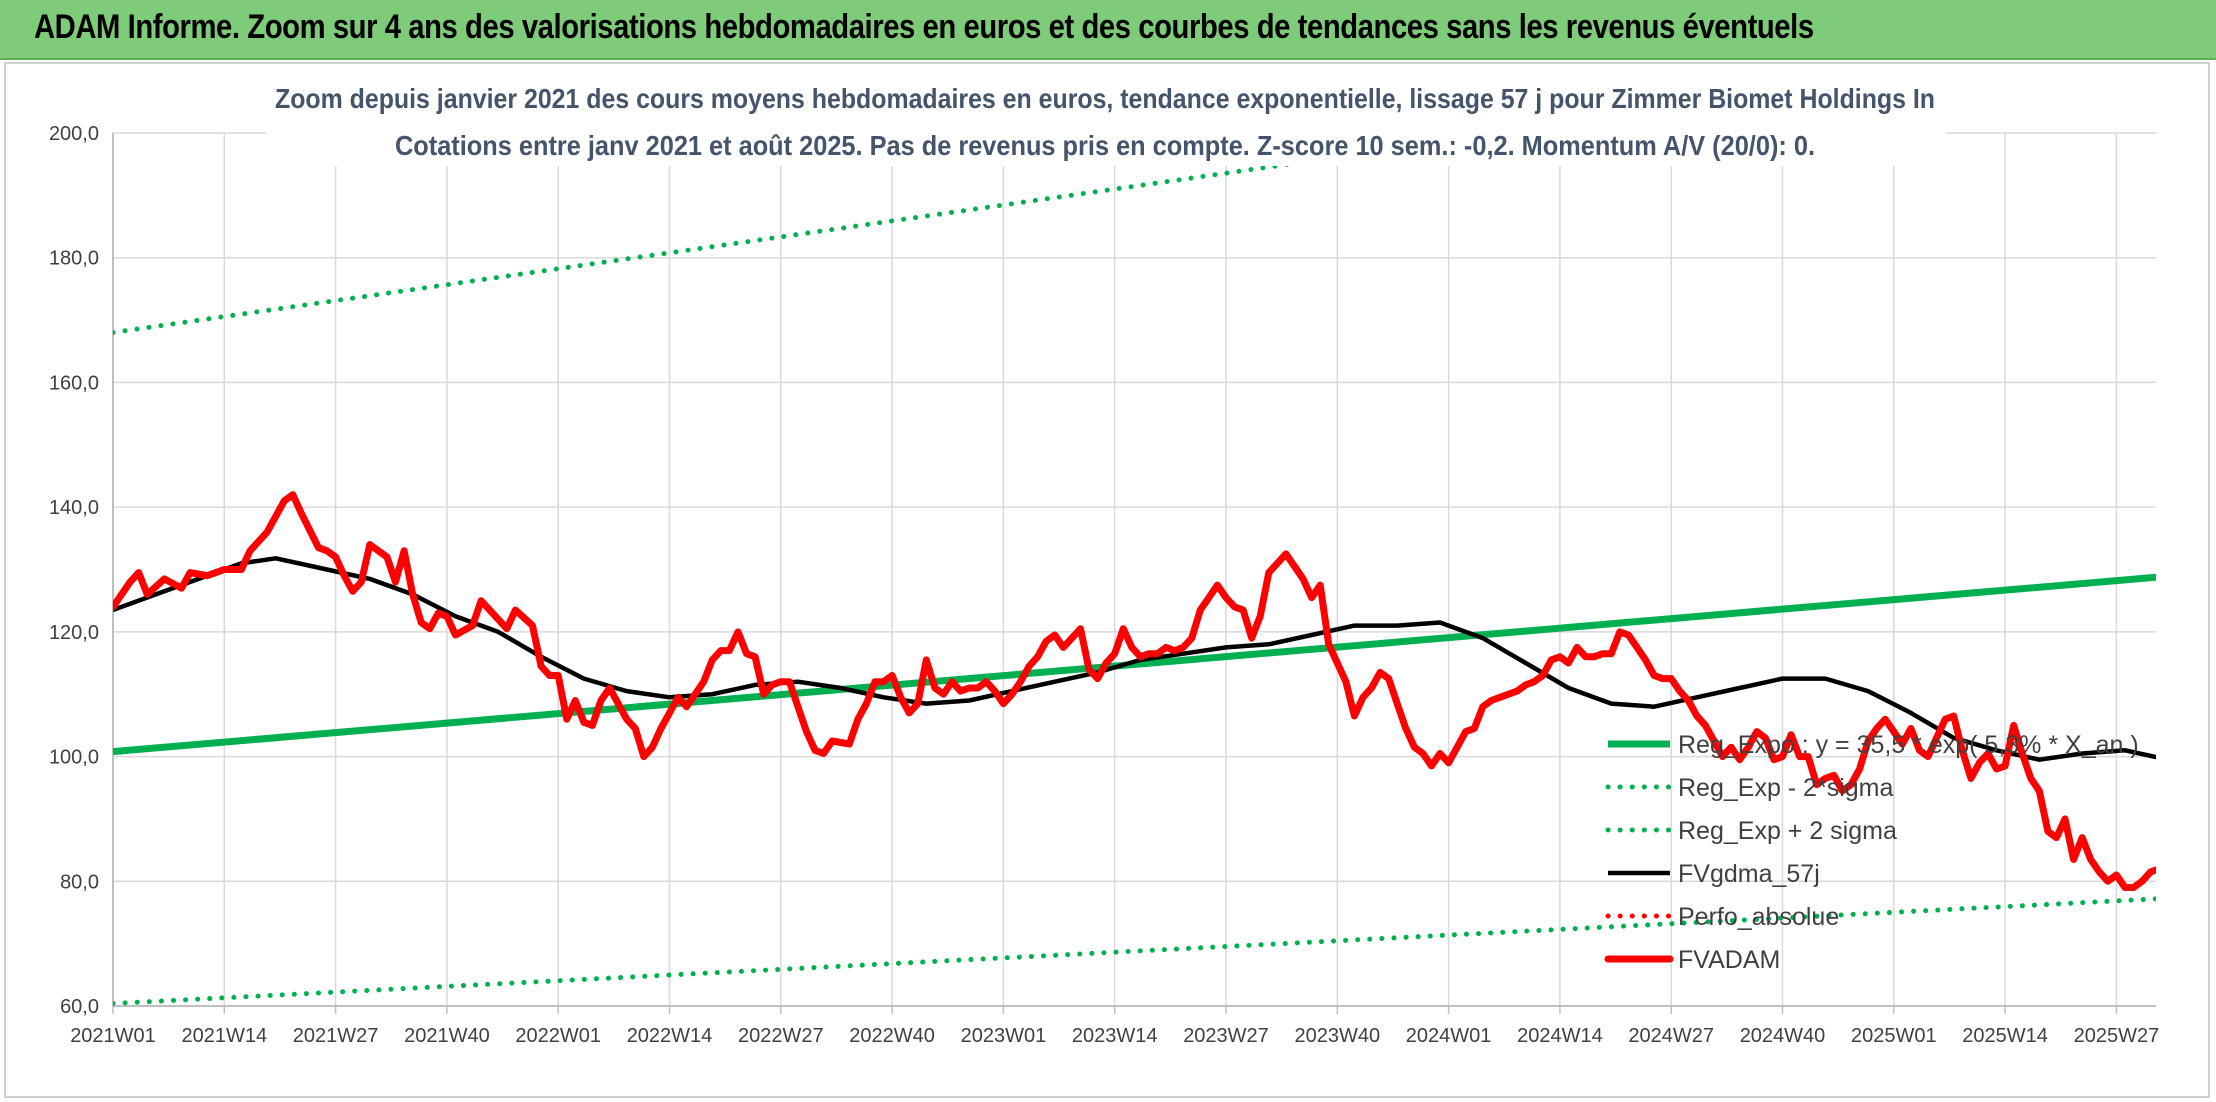  What do you see at coordinates (79, 882) in the screenshot?
I see `y-tick-label: 80,0` at bounding box center [79, 882].